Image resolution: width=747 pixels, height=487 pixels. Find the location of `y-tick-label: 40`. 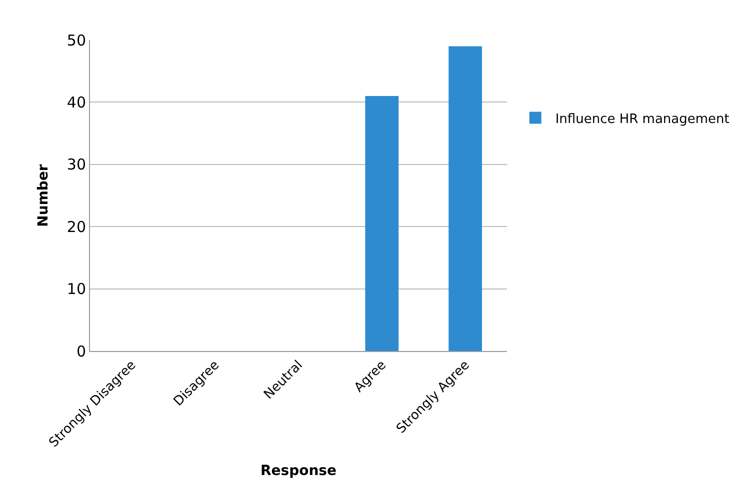

y-tick-label: 40 is located at coordinates (76, 102).